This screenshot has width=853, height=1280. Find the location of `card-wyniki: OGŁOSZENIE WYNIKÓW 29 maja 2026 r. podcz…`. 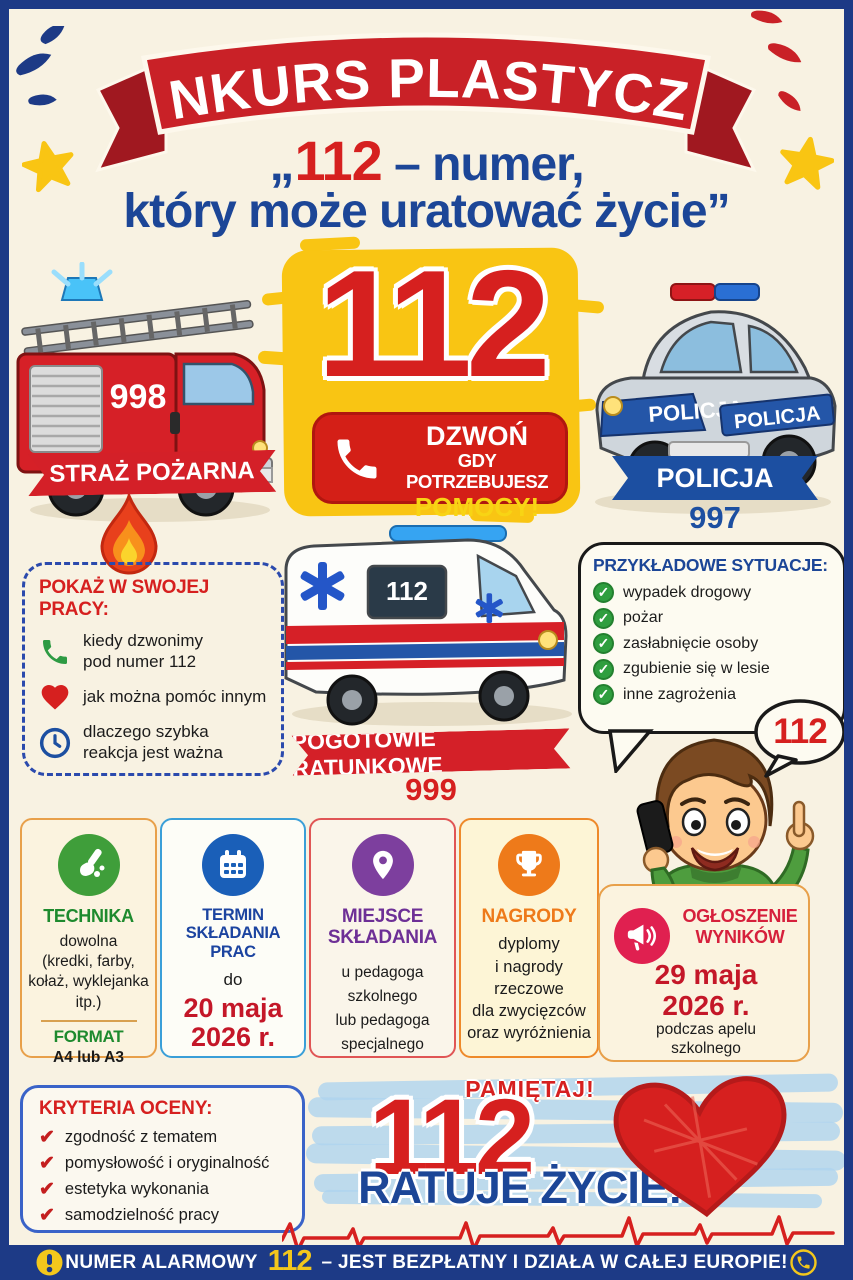

card-wyniki: OGŁOSZENIE WYNIKÓW 29 maja 2026 r. podcz… is located at coordinates (704, 973).